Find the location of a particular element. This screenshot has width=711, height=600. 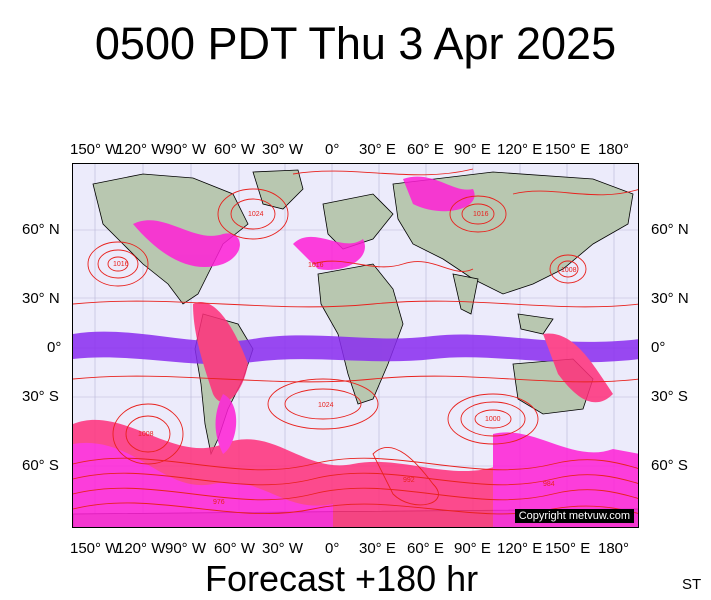

chart-title: 0500 PDT Thu 3 Apr 2025 is located at coordinates (355, 43).